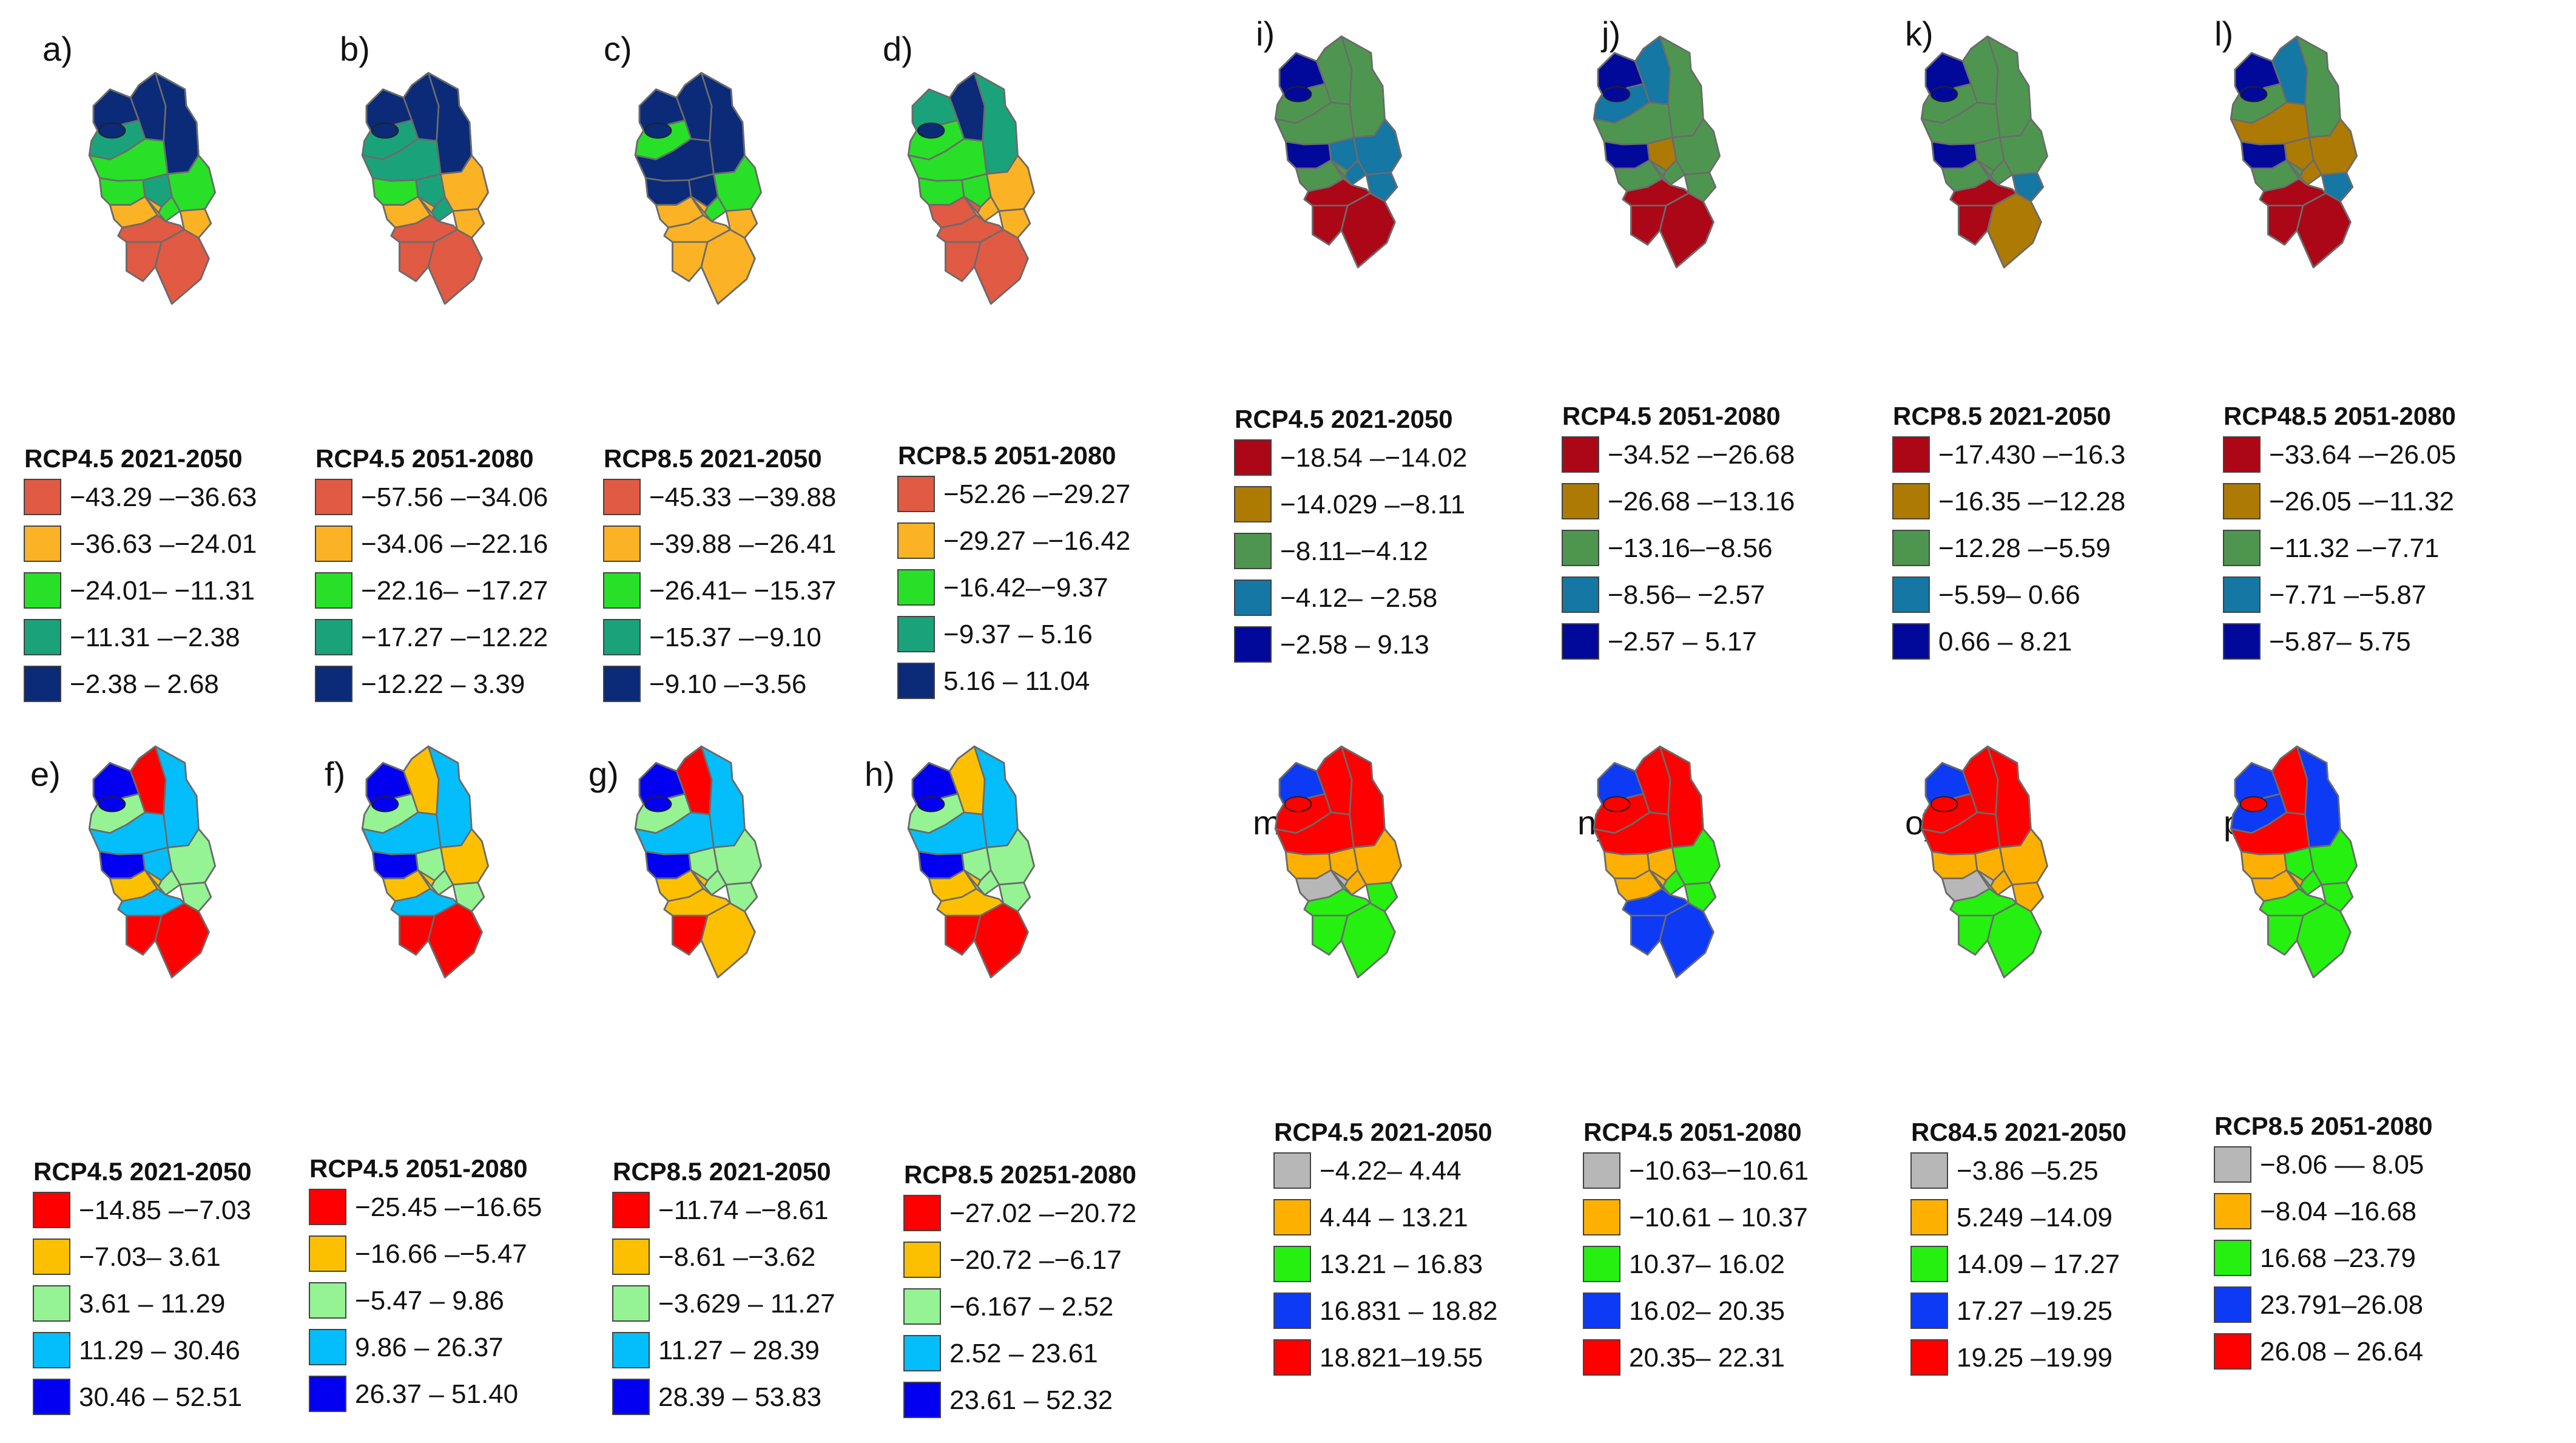 Image resolution: width=2576 pixels, height=1443 pixels. What do you see at coordinates (735, 637) in the screenshot?
I see `legend-entry: −15.37 –−9.10` at bounding box center [735, 637].